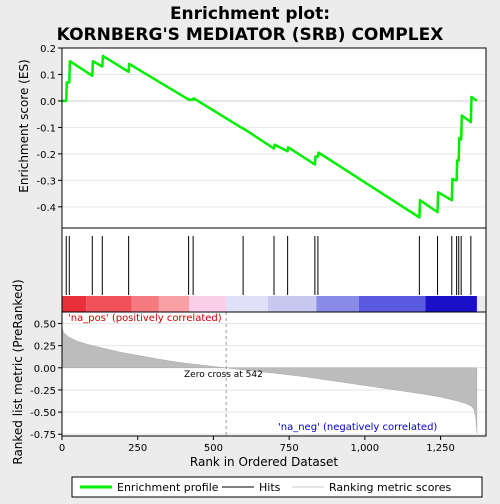  What do you see at coordinates (46, 181) in the screenshot?
I see `es-y-tick-label: -0.3` at bounding box center [46, 181].